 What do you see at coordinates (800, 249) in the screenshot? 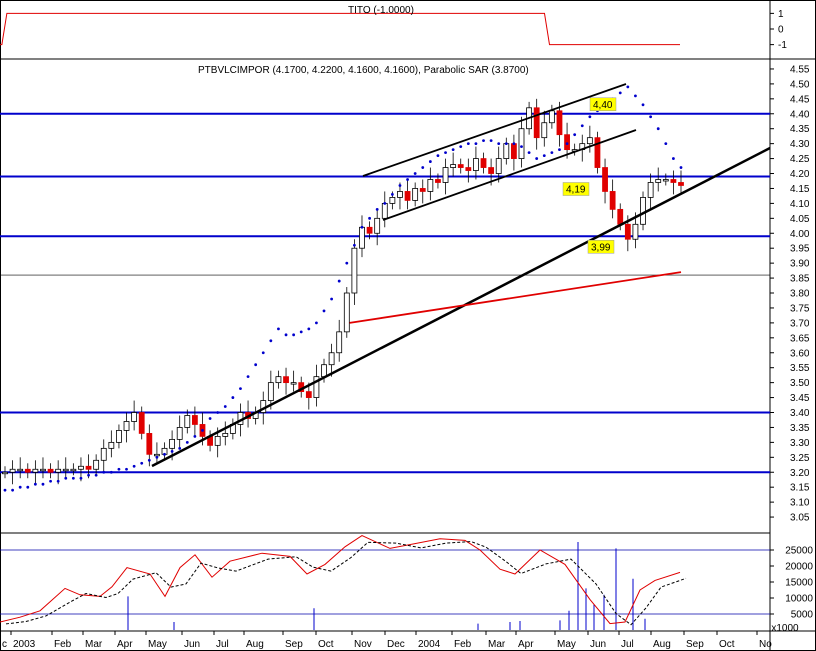
I see `price-y-tick-label: 3.95` at bounding box center [800, 249].